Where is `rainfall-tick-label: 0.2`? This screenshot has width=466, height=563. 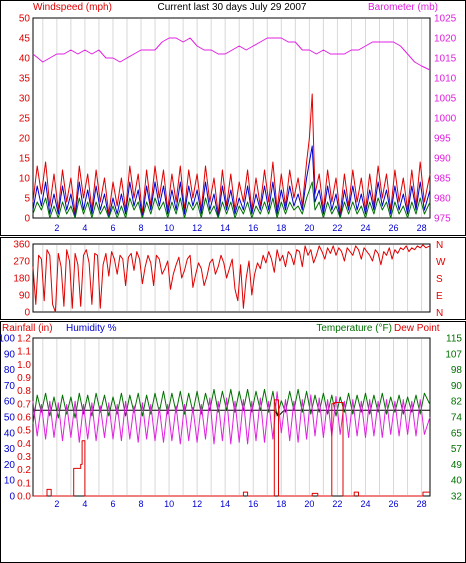 rainfall-tick-label: 0.2 is located at coordinates (24, 470).